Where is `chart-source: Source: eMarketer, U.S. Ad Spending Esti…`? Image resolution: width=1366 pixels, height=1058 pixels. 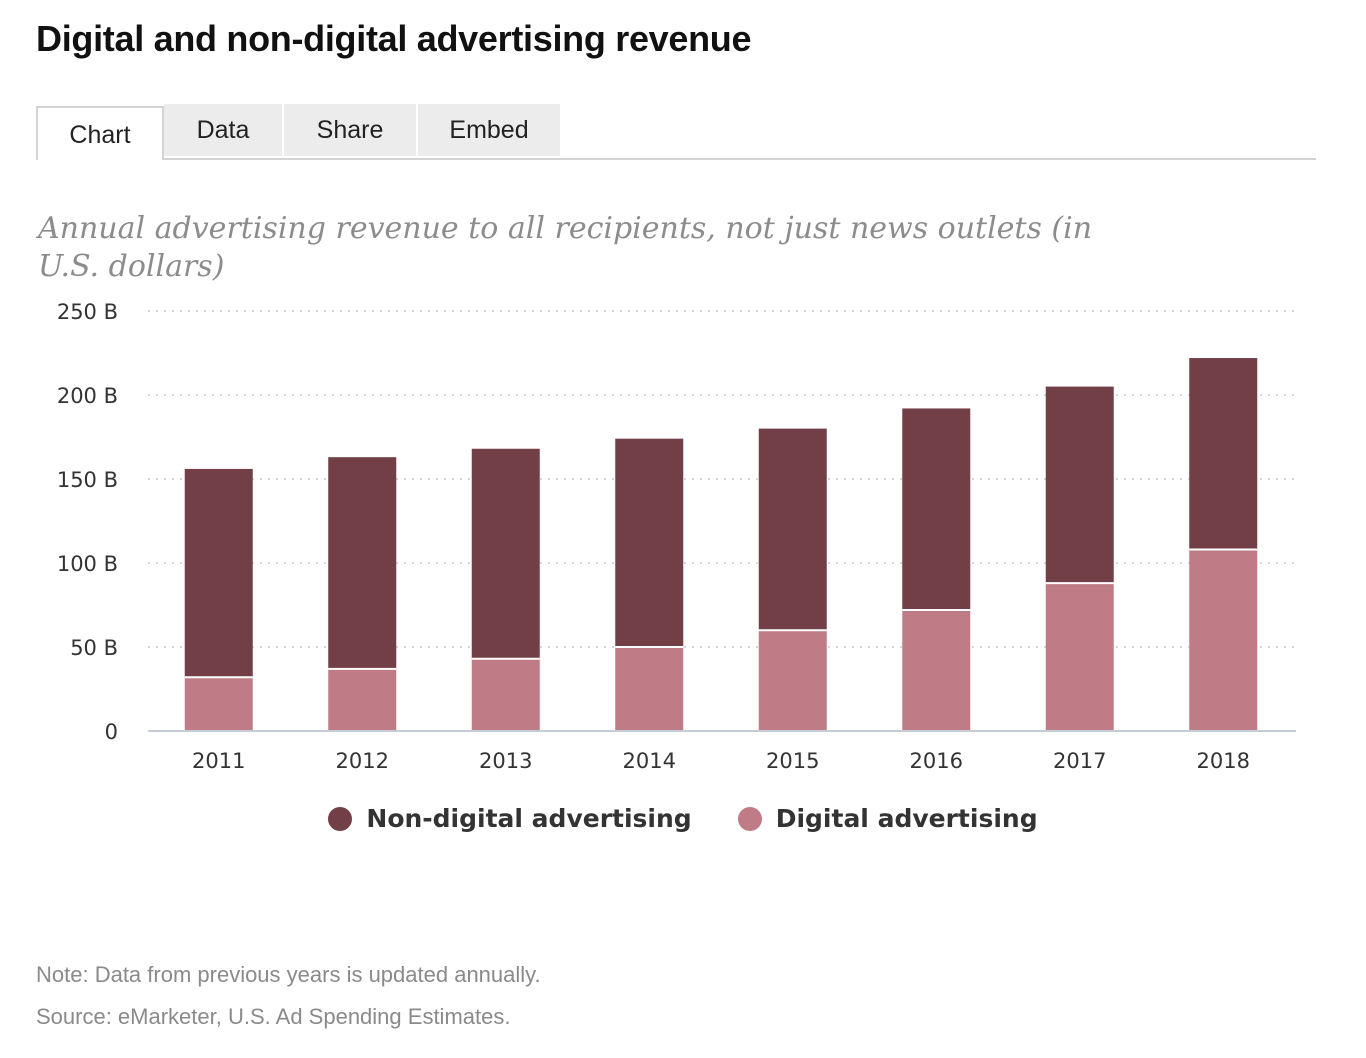 chart-source: Source: eMarketer, U.S. Ad Spending Esti… is located at coordinates (273, 1016).